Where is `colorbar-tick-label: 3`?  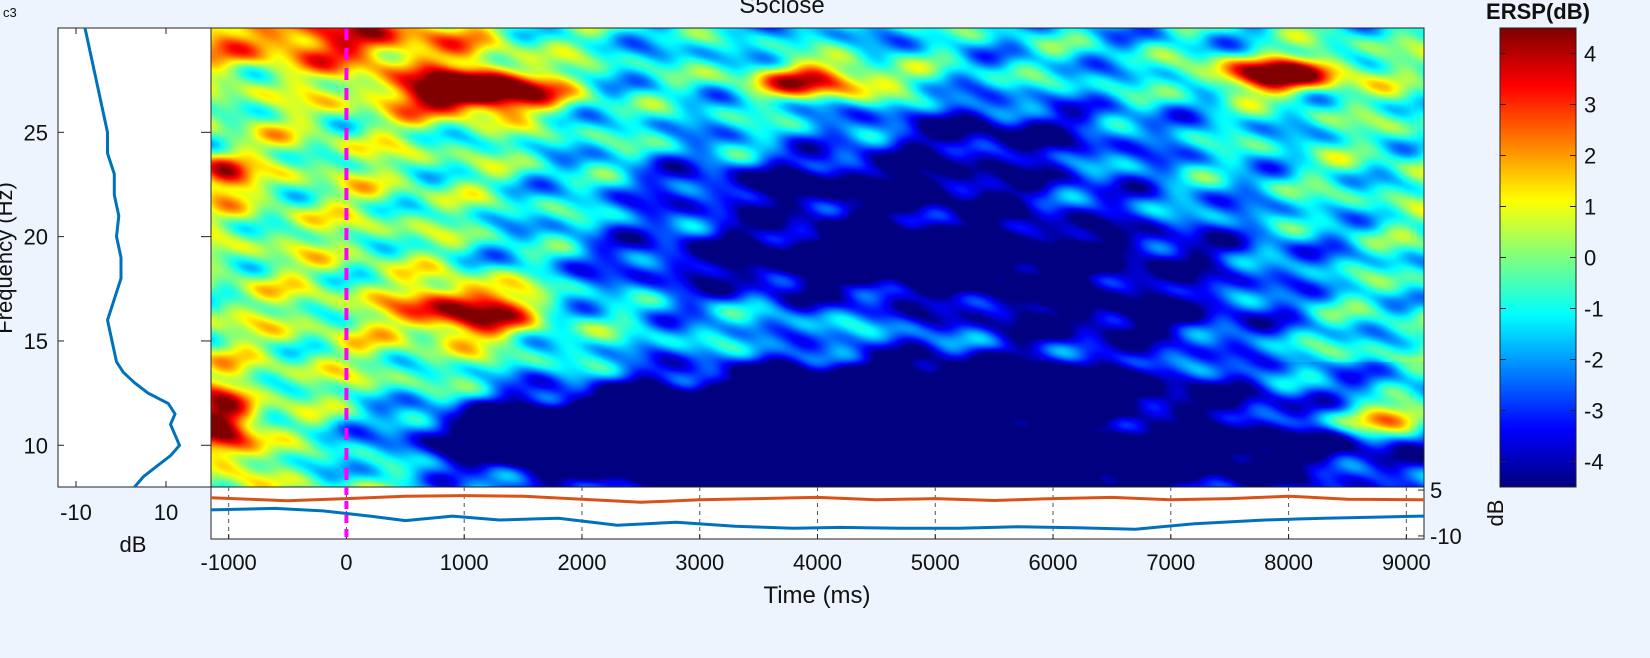 colorbar-tick-label: 3 is located at coordinates (1590, 105).